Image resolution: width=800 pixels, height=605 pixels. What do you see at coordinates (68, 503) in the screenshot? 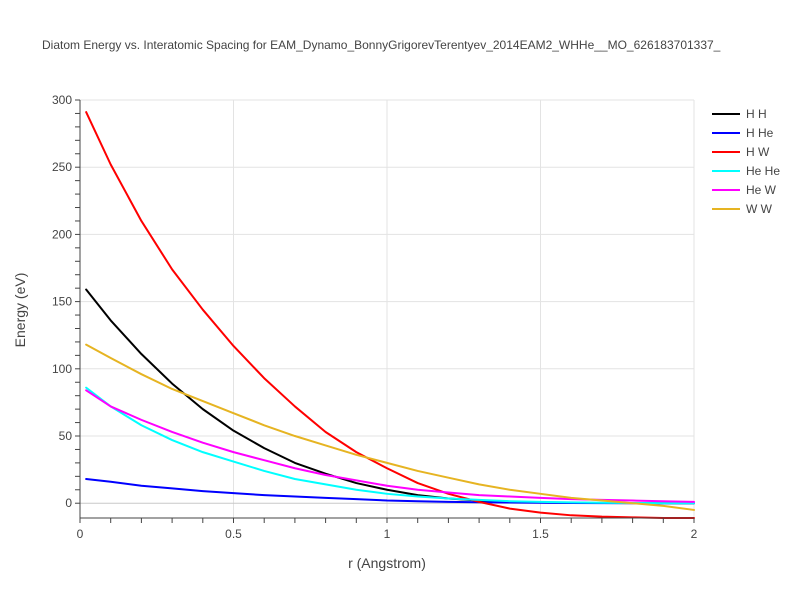
I see `y-tick-label: 0` at bounding box center [68, 503].